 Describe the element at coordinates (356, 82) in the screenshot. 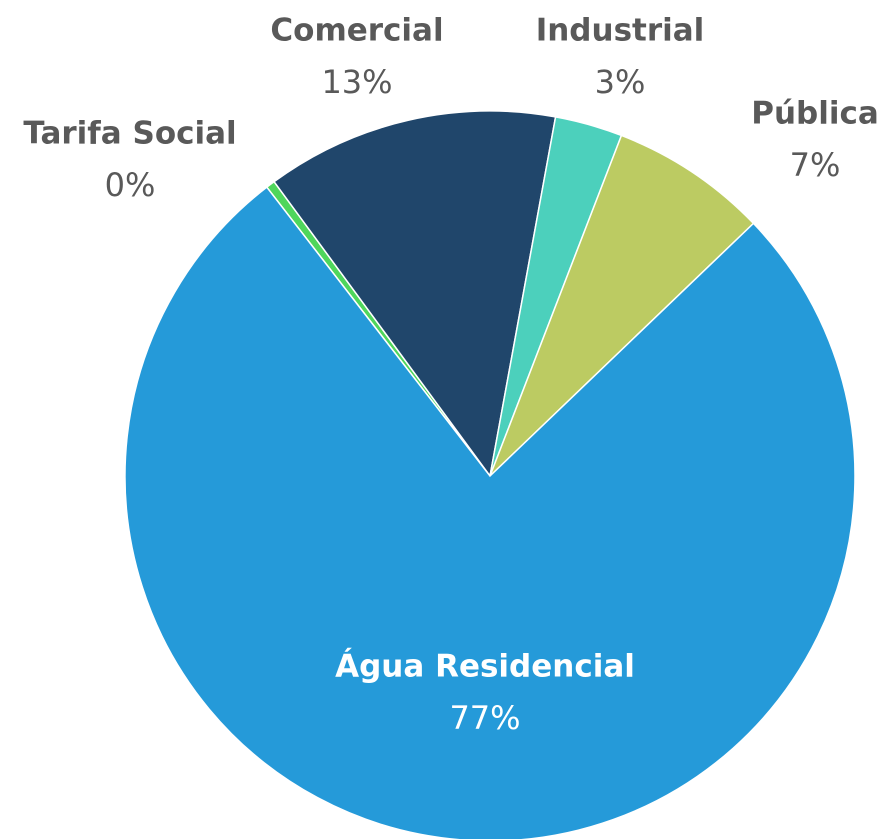

I see `slice-value-label: 13%` at that location.